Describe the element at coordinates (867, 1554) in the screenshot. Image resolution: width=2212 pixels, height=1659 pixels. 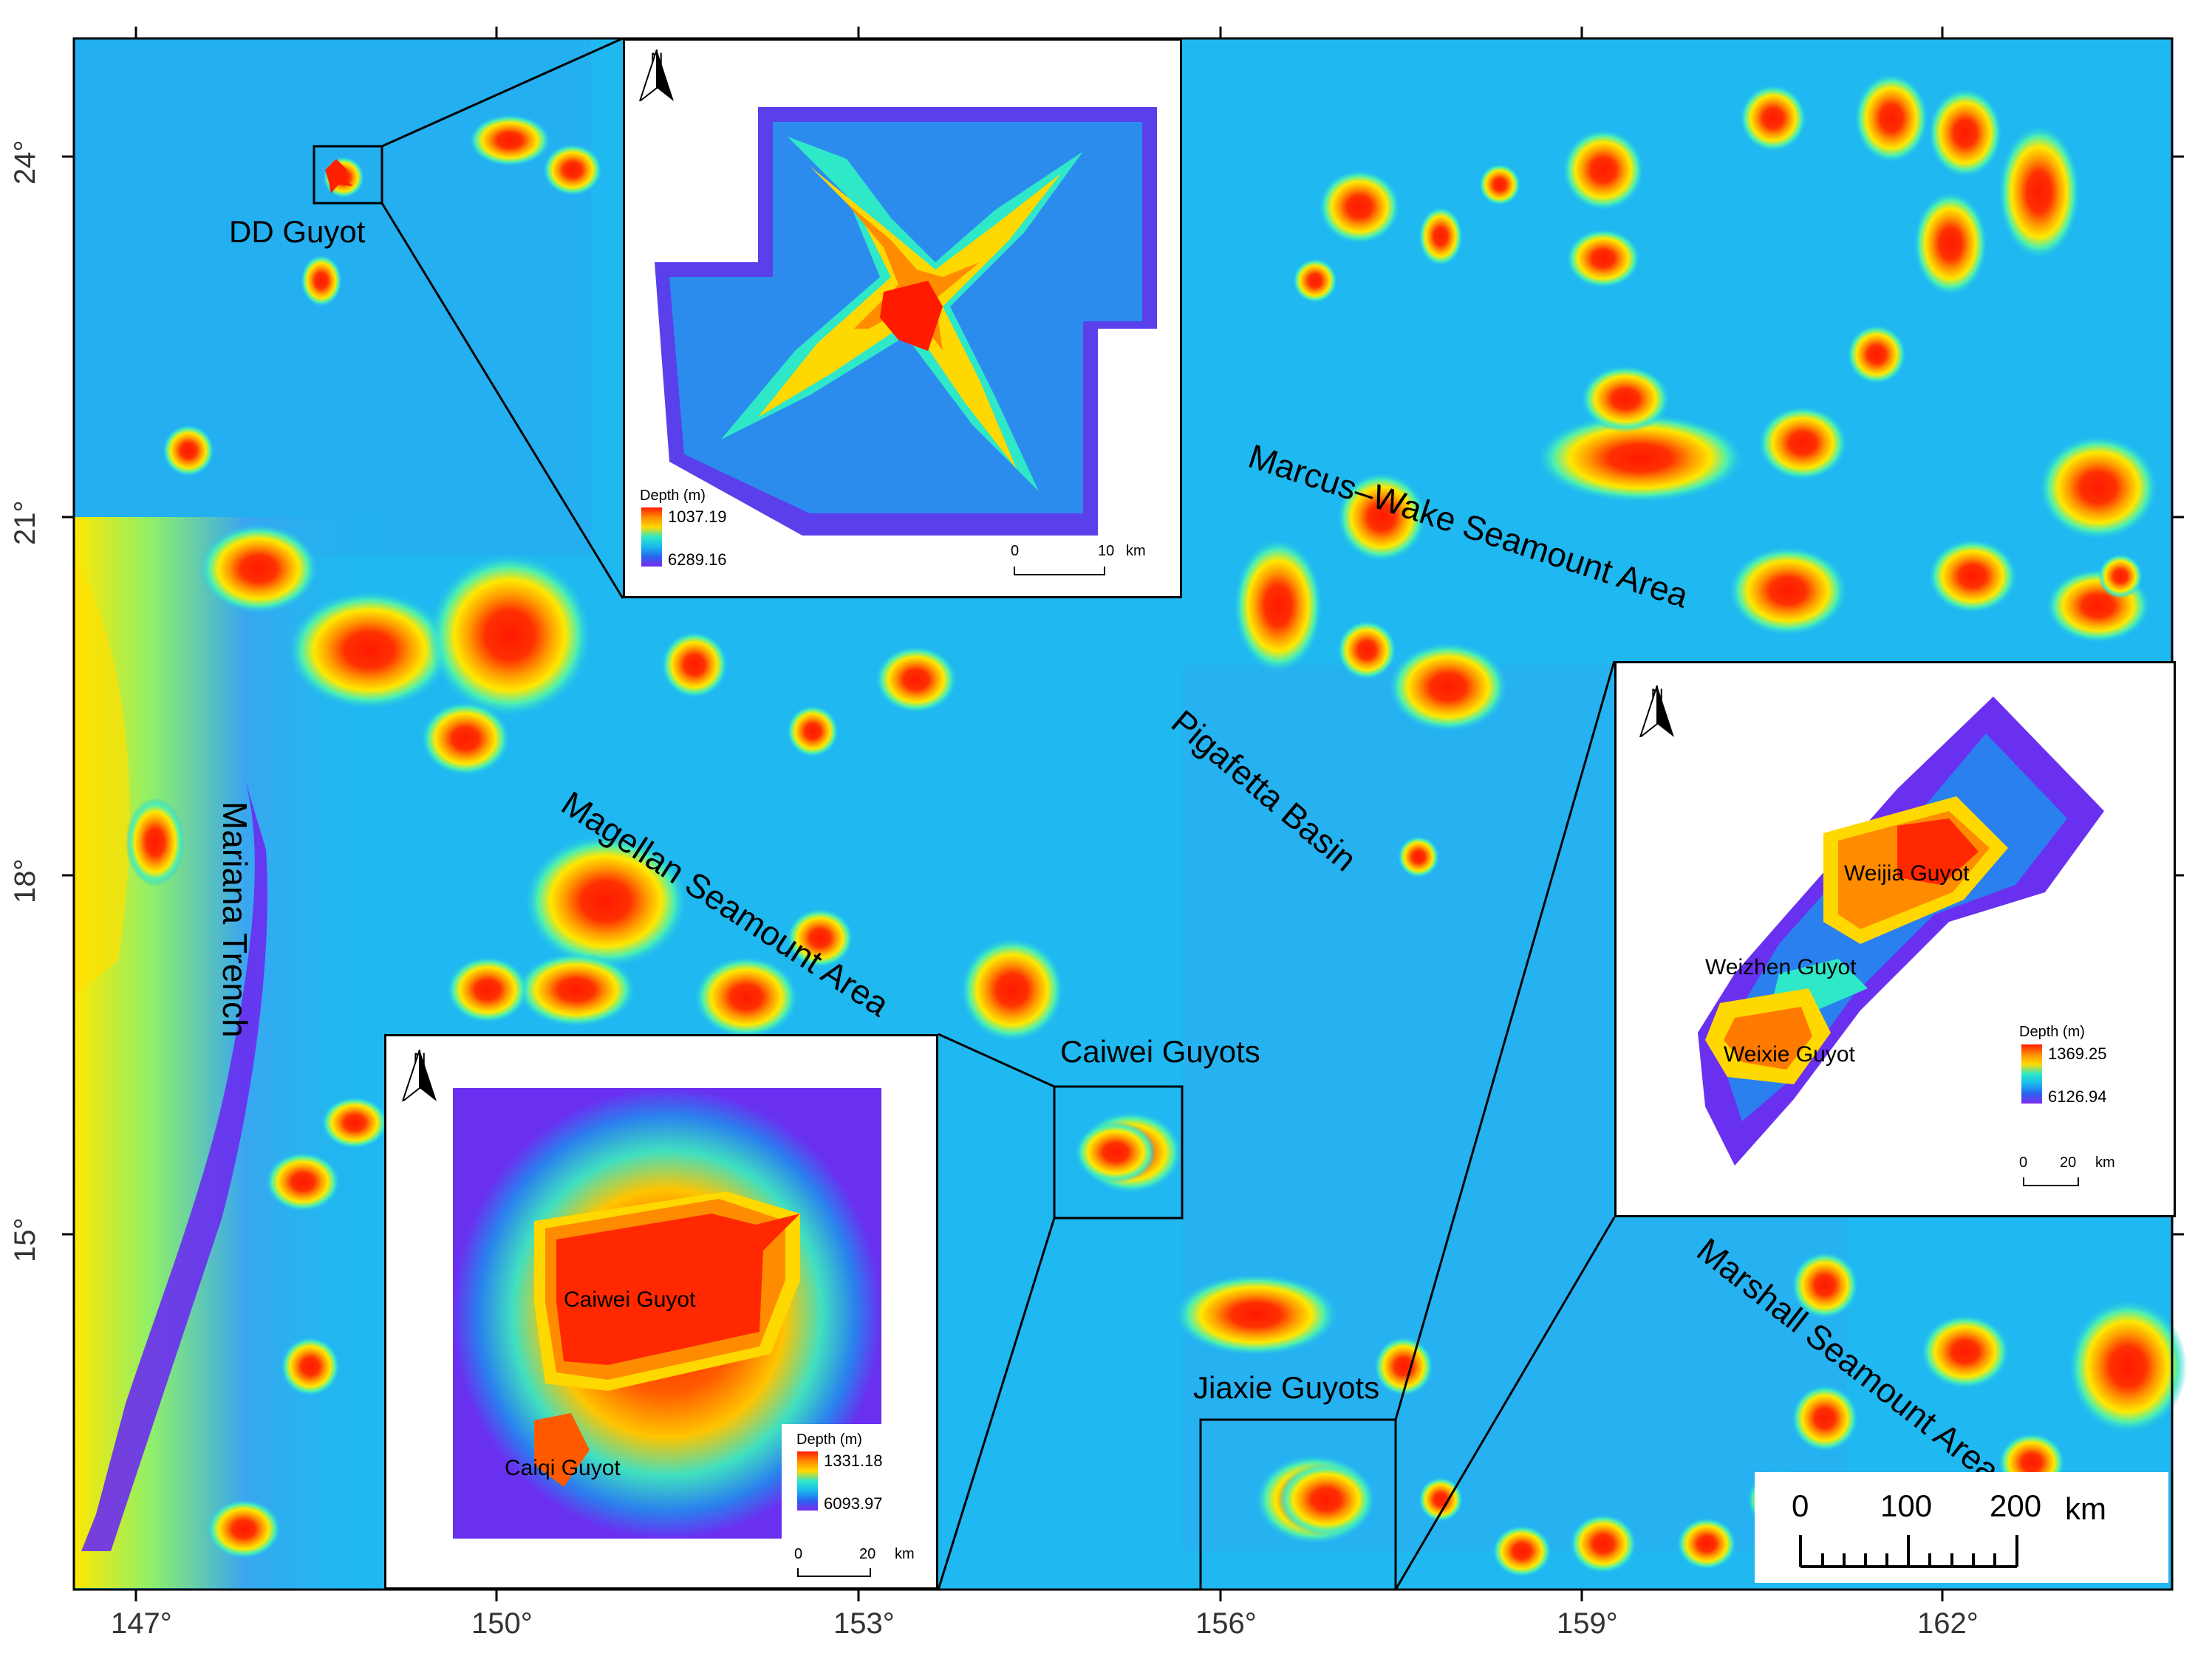
I see `caiwei-scale-20: 20` at that location.